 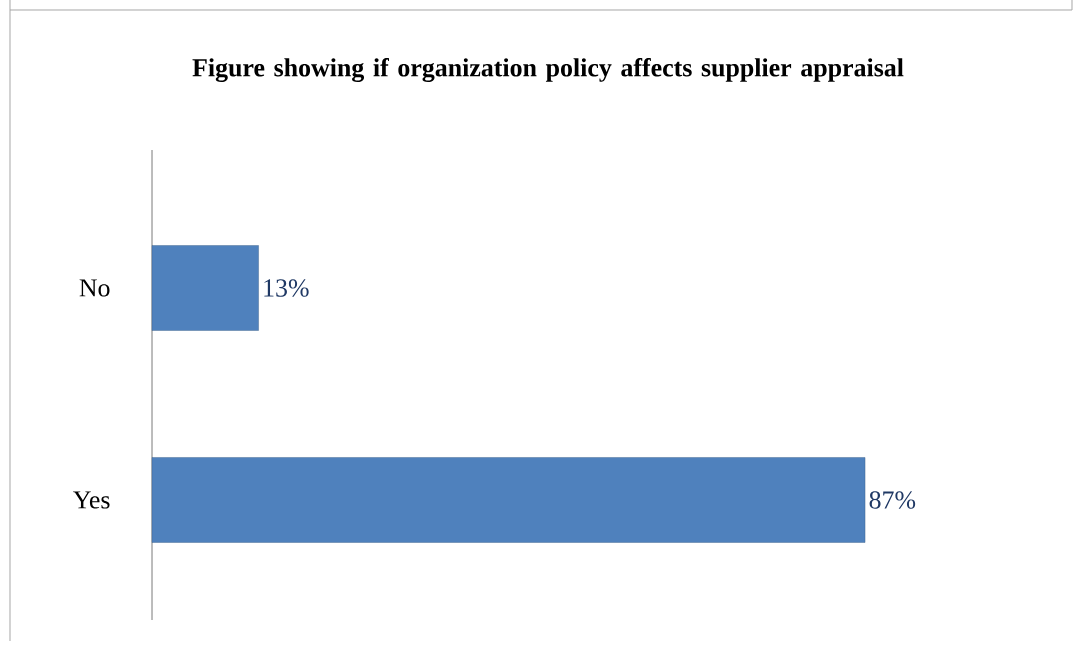 I want to click on y-tick-label: No, so click(x=94, y=288).